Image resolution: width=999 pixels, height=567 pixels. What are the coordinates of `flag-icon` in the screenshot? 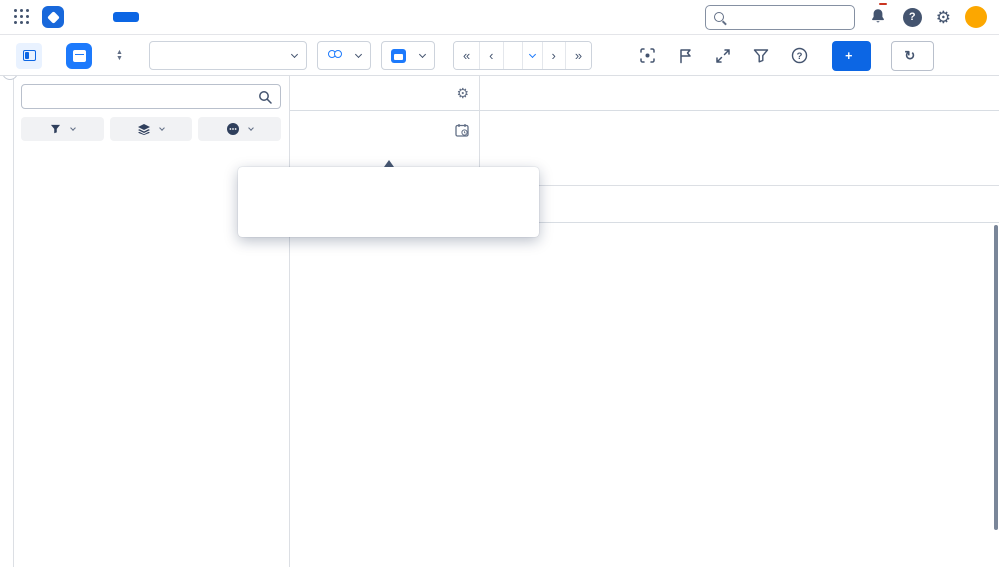 It's located at (685, 56).